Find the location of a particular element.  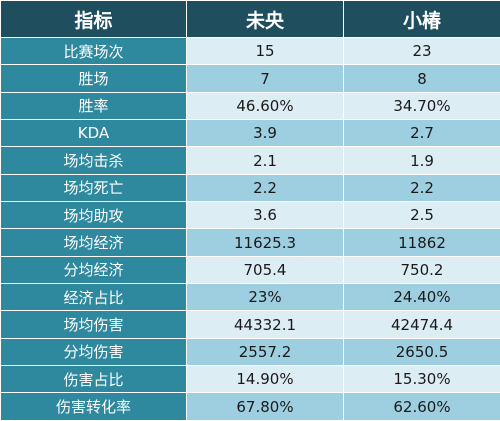

table-row: 场均死亡 2.2 2.2 is located at coordinates (250, 188).